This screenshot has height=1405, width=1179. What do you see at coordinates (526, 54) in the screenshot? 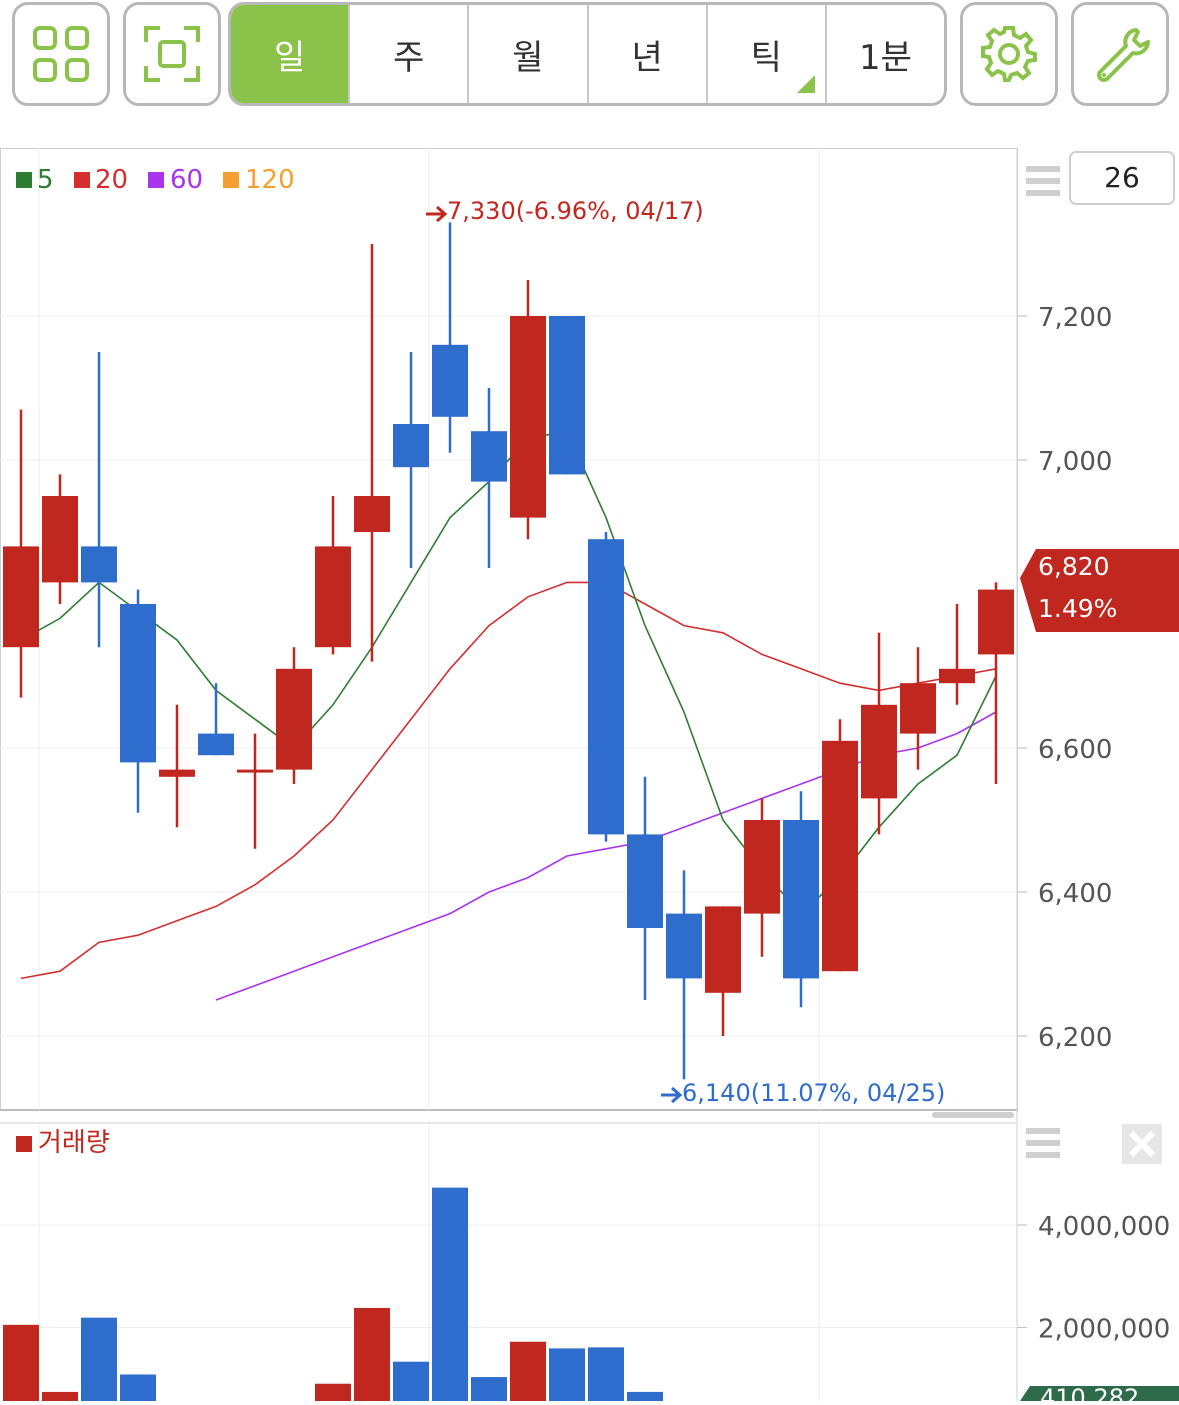
I see `period-tab-month: 월` at bounding box center [526, 54].